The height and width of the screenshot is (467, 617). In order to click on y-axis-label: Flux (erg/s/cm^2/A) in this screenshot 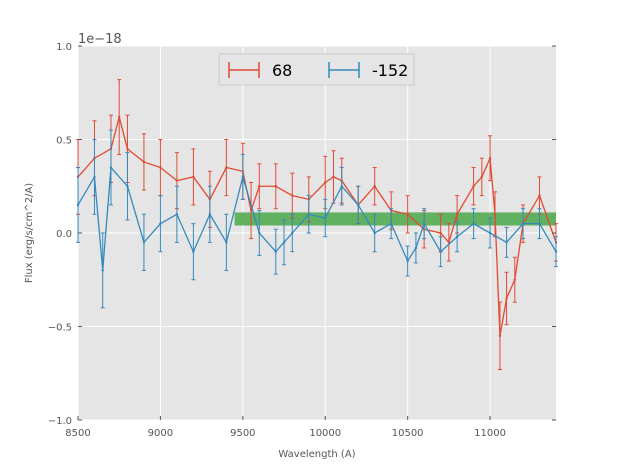, I will do `click(29, 233)`.